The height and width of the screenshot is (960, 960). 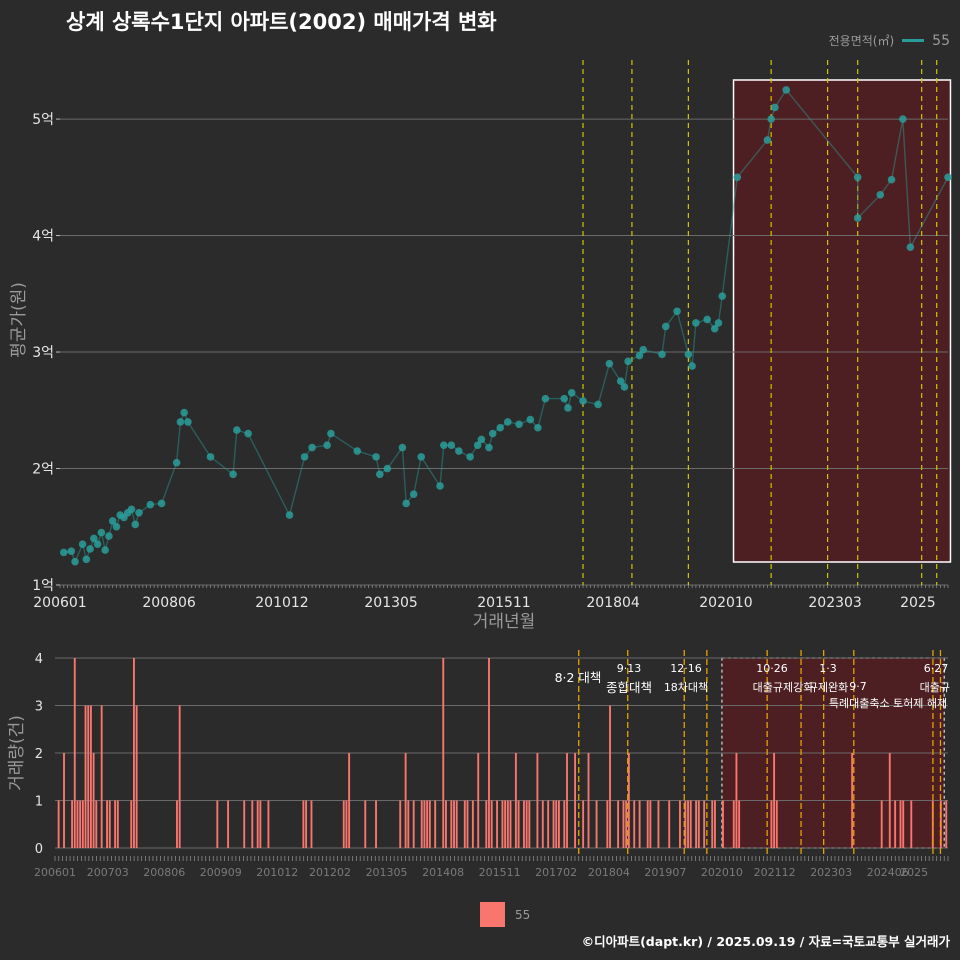 I want to click on price-highlight-region, so click(x=842, y=321).